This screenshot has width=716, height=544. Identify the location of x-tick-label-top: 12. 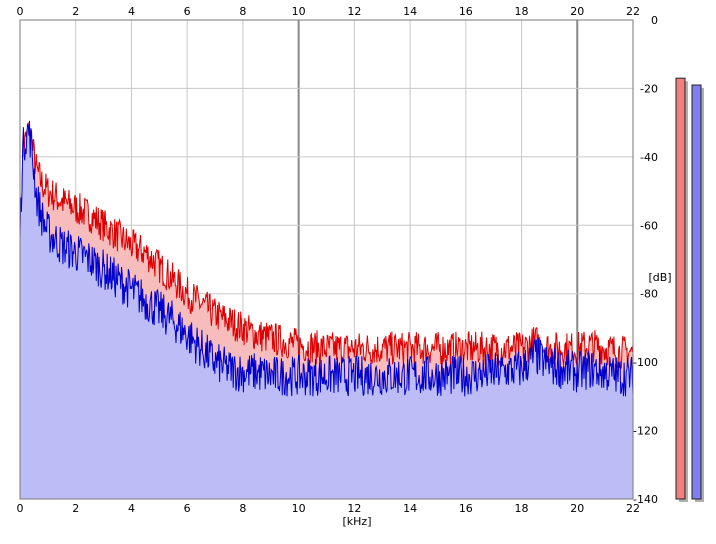
(354, 11).